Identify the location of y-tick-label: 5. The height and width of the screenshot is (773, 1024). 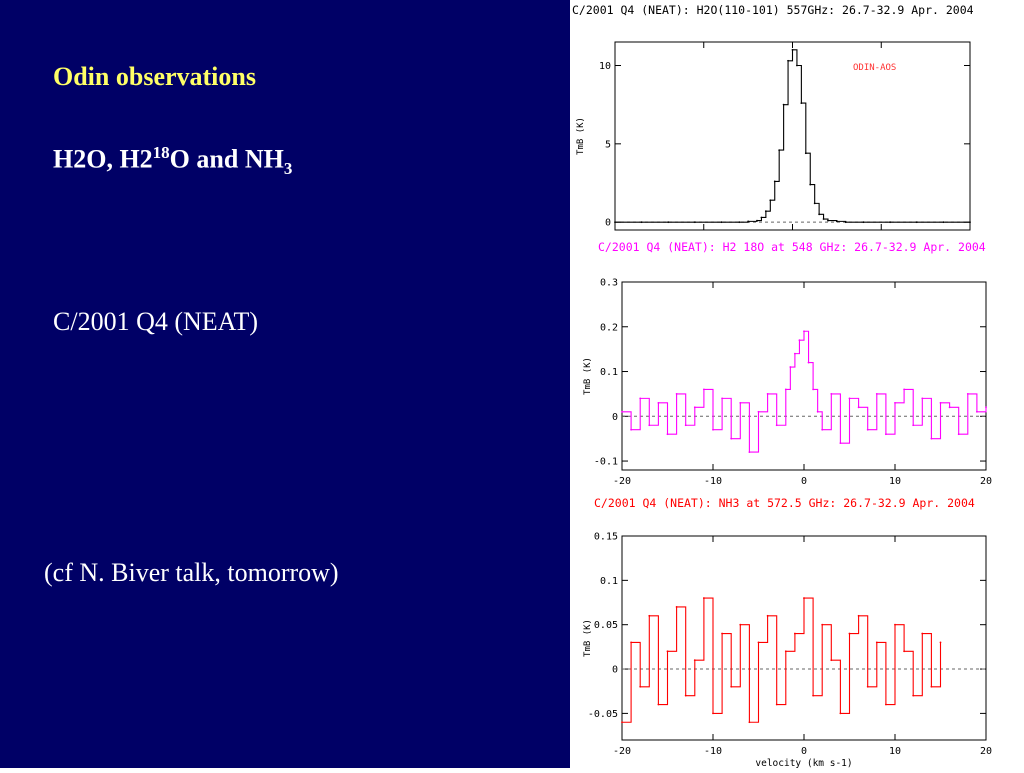
(608, 144).